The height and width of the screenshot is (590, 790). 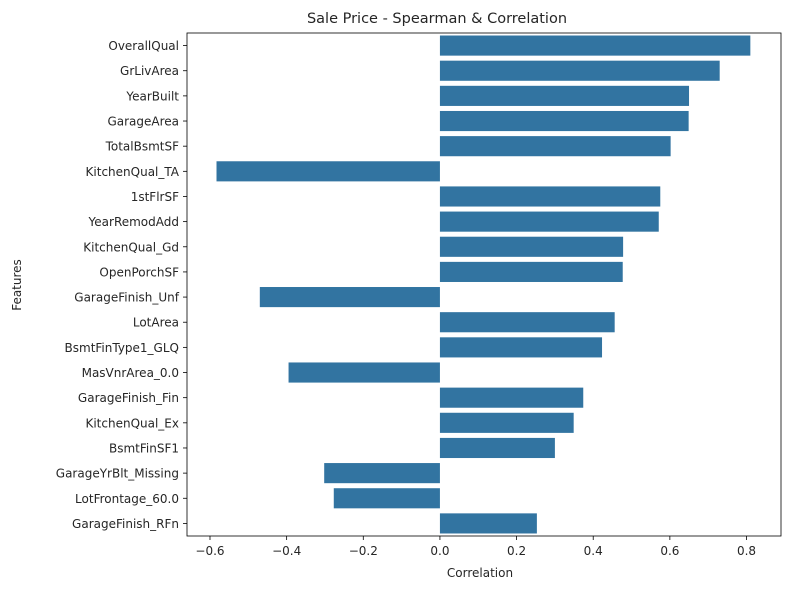 What do you see at coordinates (564, 95) in the screenshot?
I see `bar-yearbuilt` at bounding box center [564, 95].